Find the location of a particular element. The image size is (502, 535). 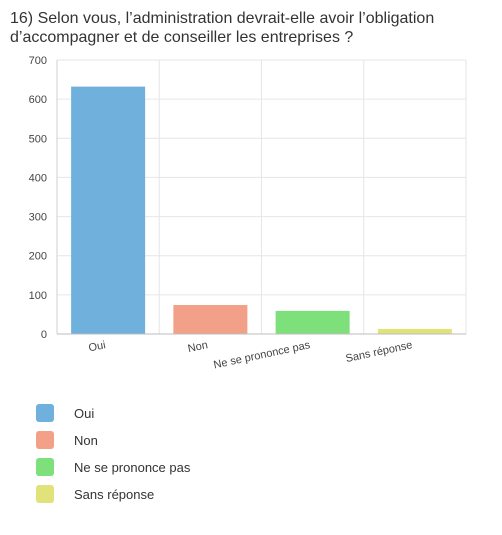

y-tick-label: 600 is located at coordinates (38, 100).